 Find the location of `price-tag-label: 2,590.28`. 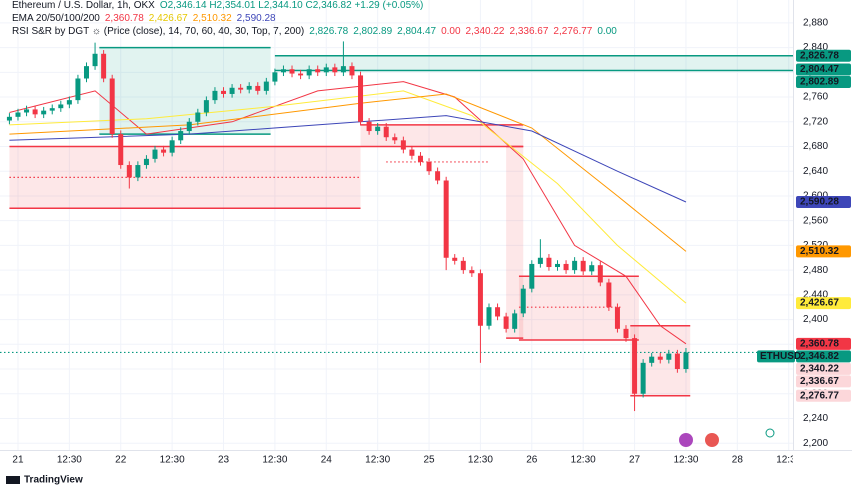

price-tag-label: 2,590.28 is located at coordinates (819, 202).